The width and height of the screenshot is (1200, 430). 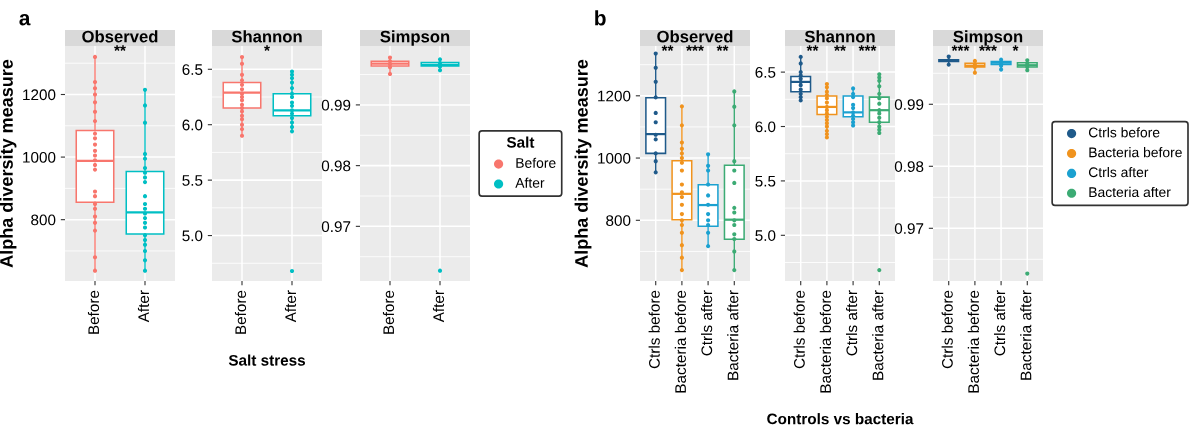 I want to click on x-axis-title: Salt stress, so click(x=267, y=360).